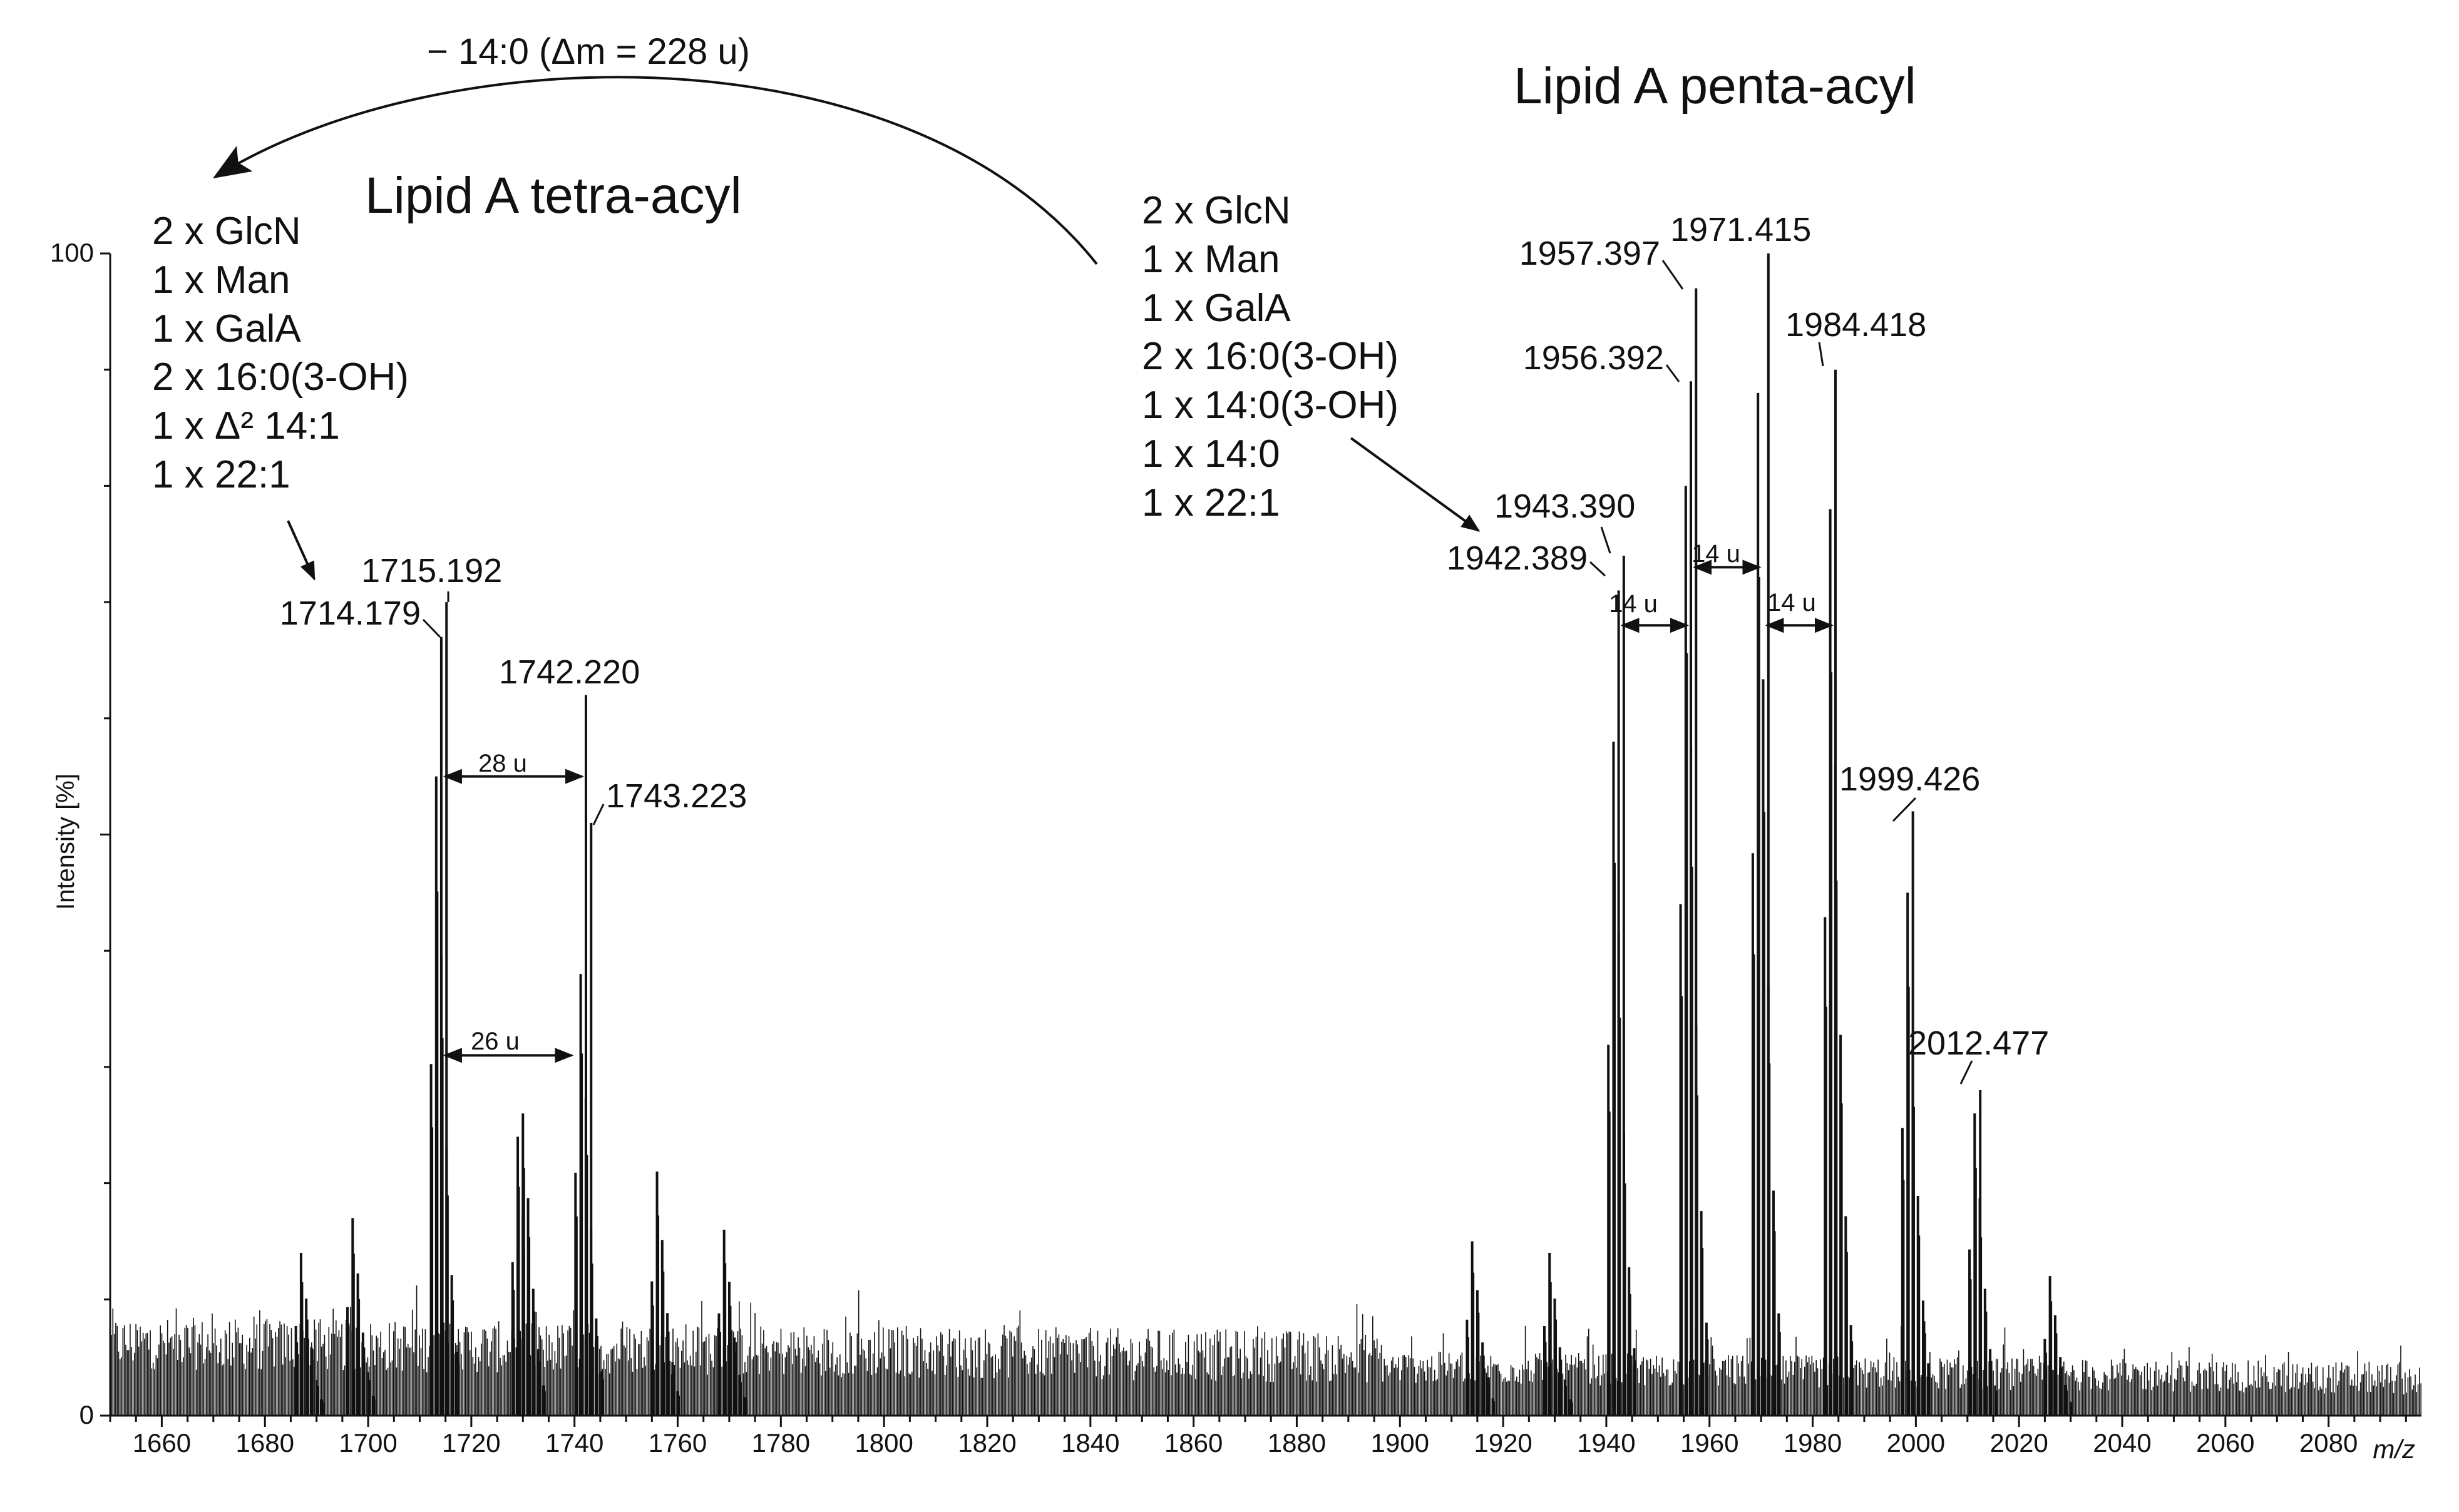 This screenshot has width=2459, height=1512. What do you see at coordinates (368, 1443) in the screenshot?
I see `x-tick-label-1700: 1700` at bounding box center [368, 1443].